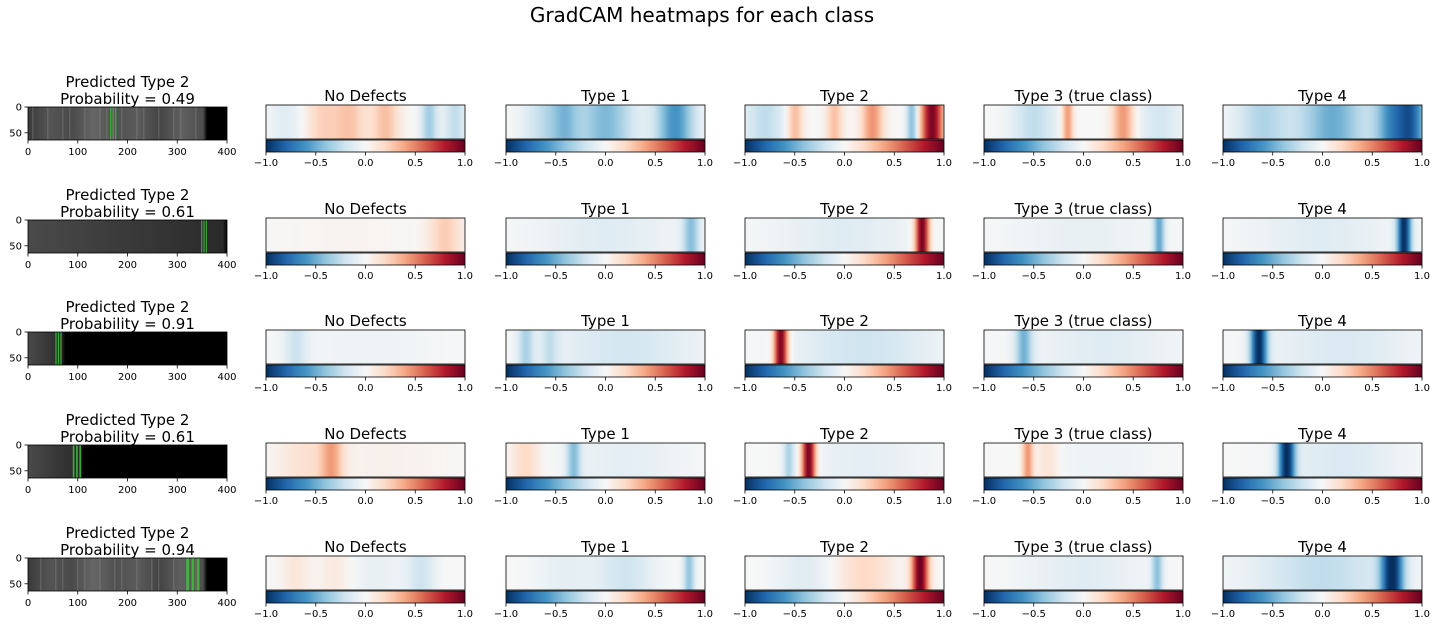  Describe the element at coordinates (702, 15) in the screenshot. I see `figure-title: GradCAM heatmaps for each class` at that location.